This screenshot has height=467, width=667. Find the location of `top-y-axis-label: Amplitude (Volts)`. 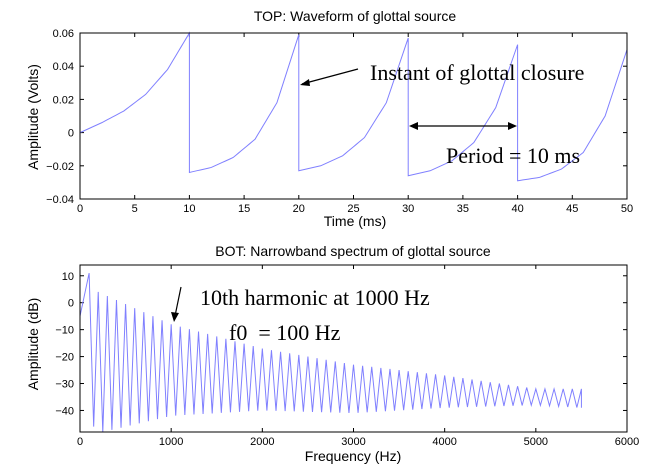

top-y-axis-label: Amplitude (Volts) is located at coordinates (33, 117).